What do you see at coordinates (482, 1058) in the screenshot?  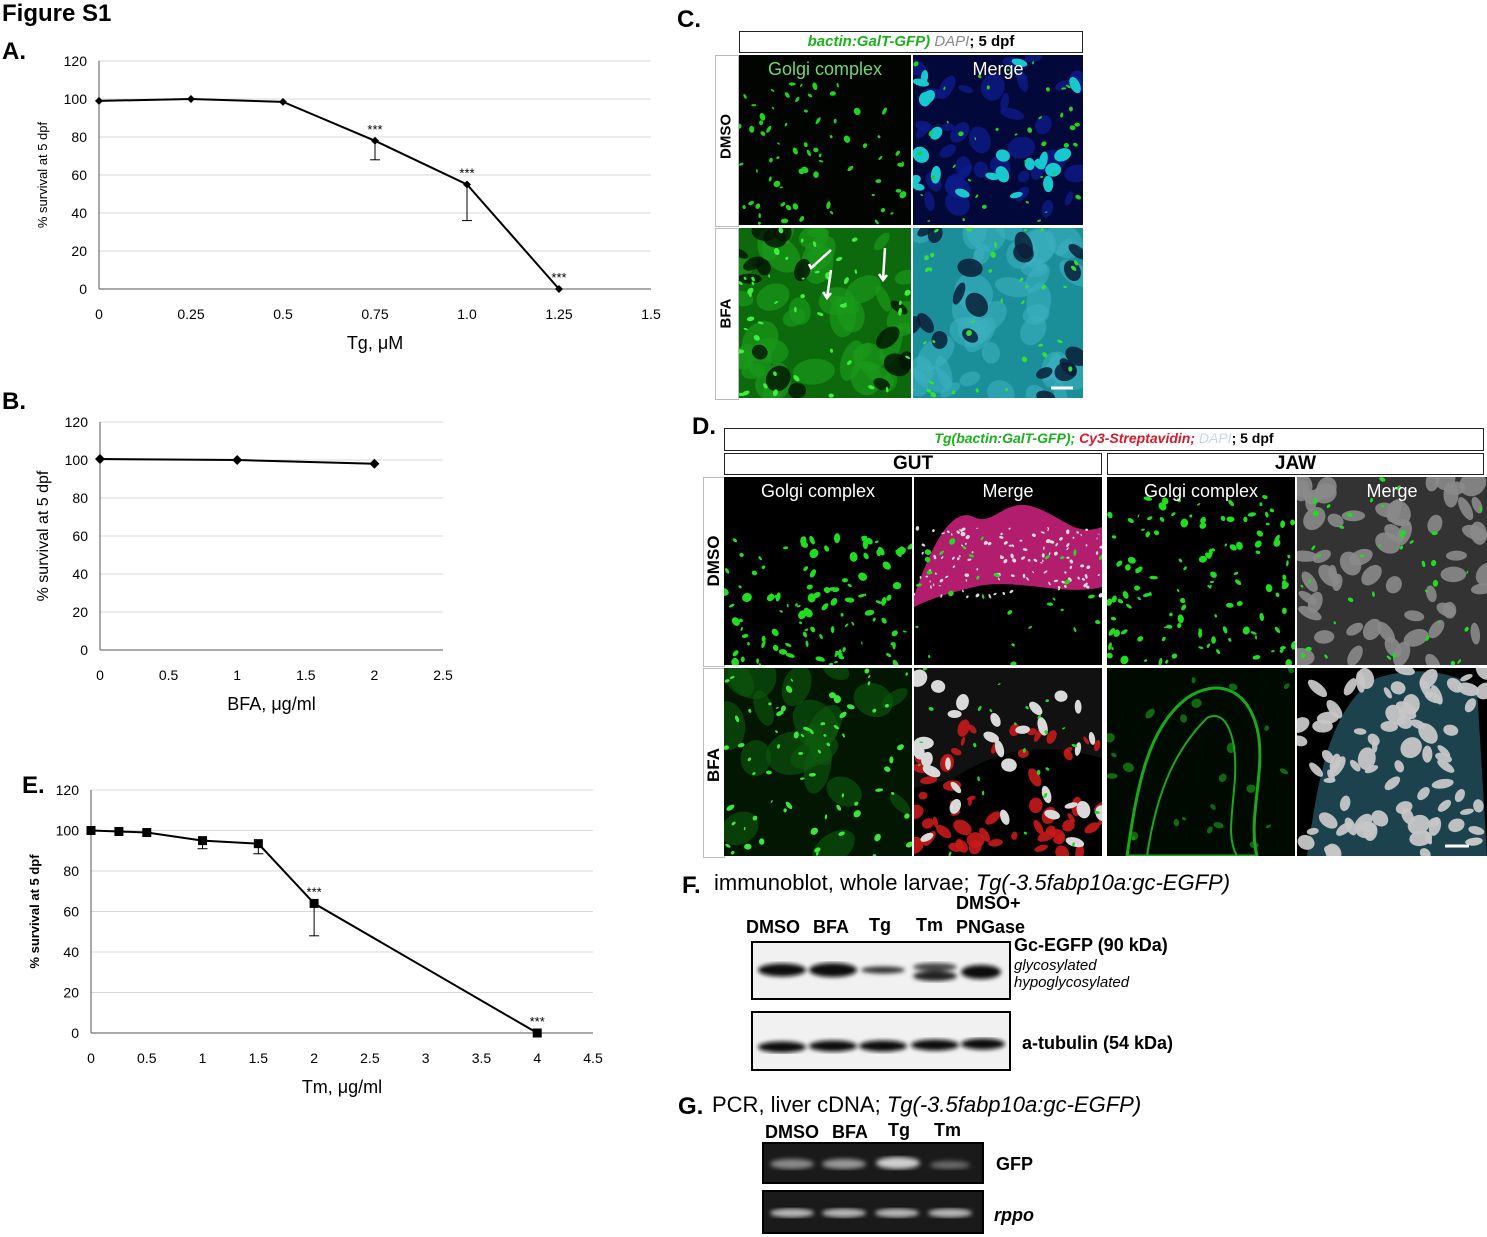 I see `x-tick-label: 3.5` at bounding box center [482, 1058].